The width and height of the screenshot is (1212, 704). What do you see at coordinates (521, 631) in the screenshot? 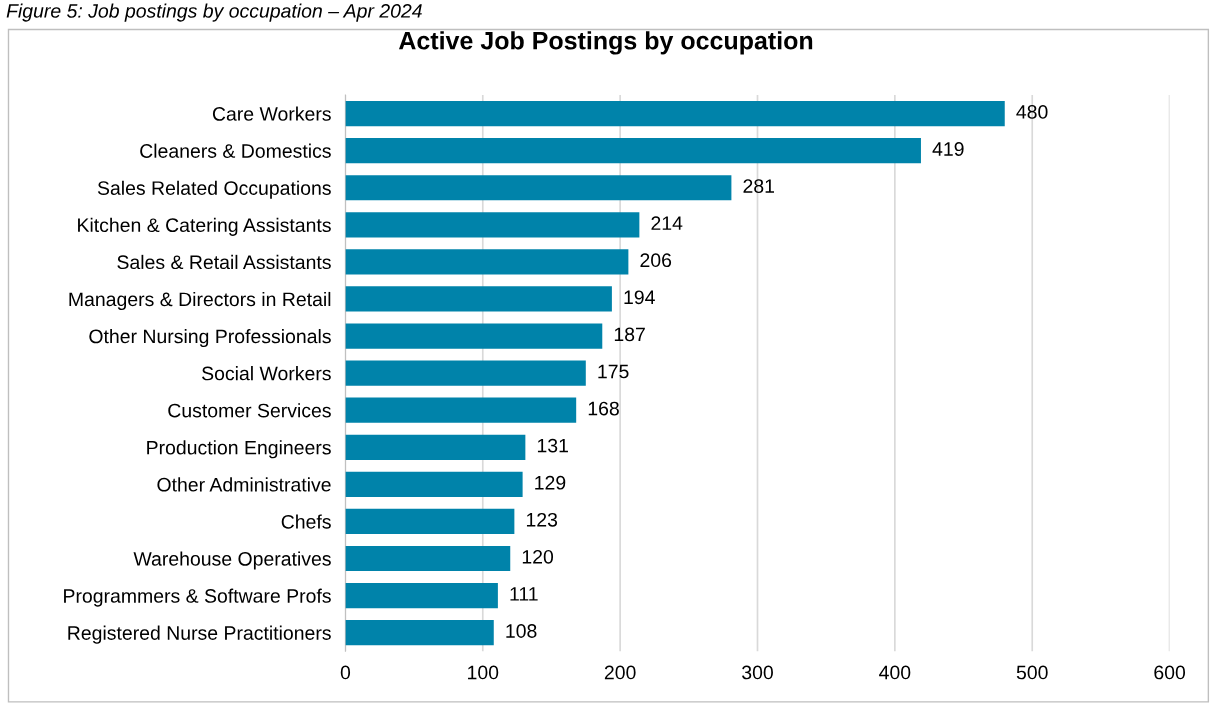
I see `data-label: 108` at bounding box center [521, 631].